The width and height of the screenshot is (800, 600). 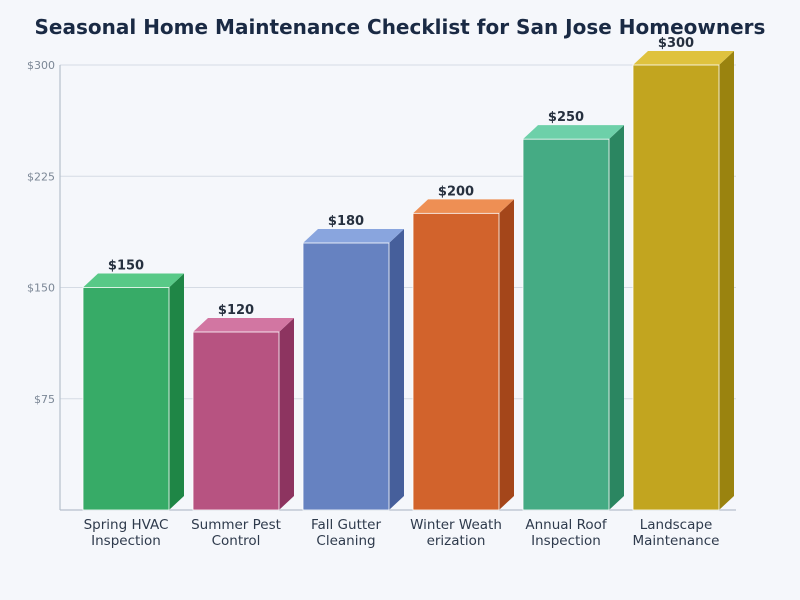 What do you see at coordinates (126, 525) in the screenshot?
I see `x-tick-label: Spring HVAC` at bounding box center [126, 525].